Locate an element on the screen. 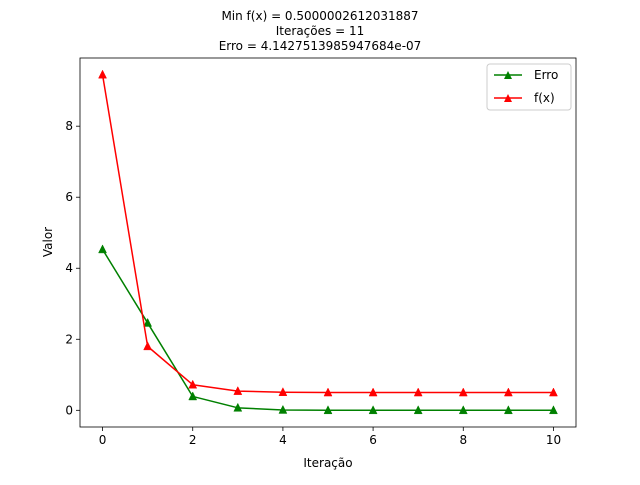 The width and height of the screenshot is (640, 485). x-tick-label: 0 is located at coordinates (103, 440).